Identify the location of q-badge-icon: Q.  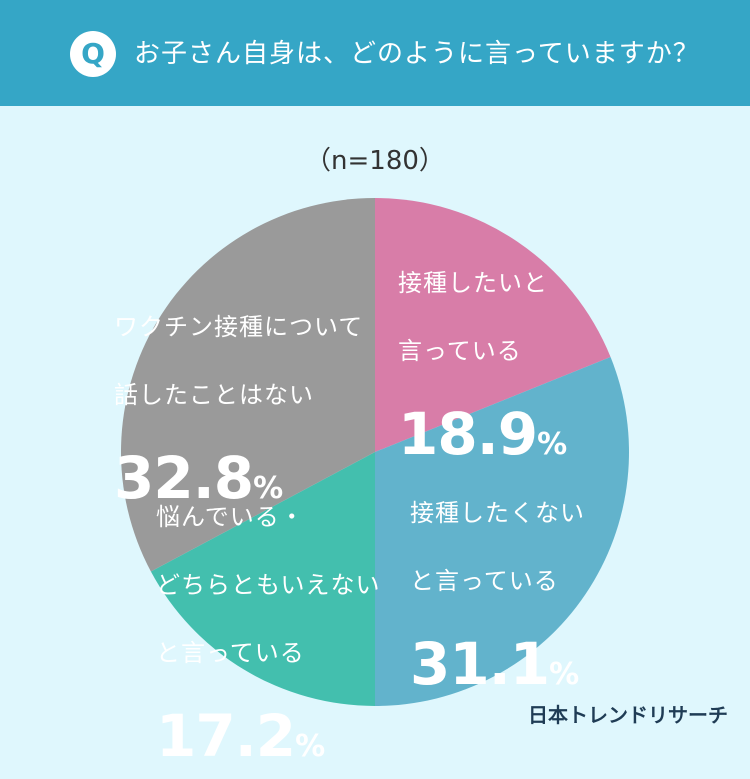
(93, 54).